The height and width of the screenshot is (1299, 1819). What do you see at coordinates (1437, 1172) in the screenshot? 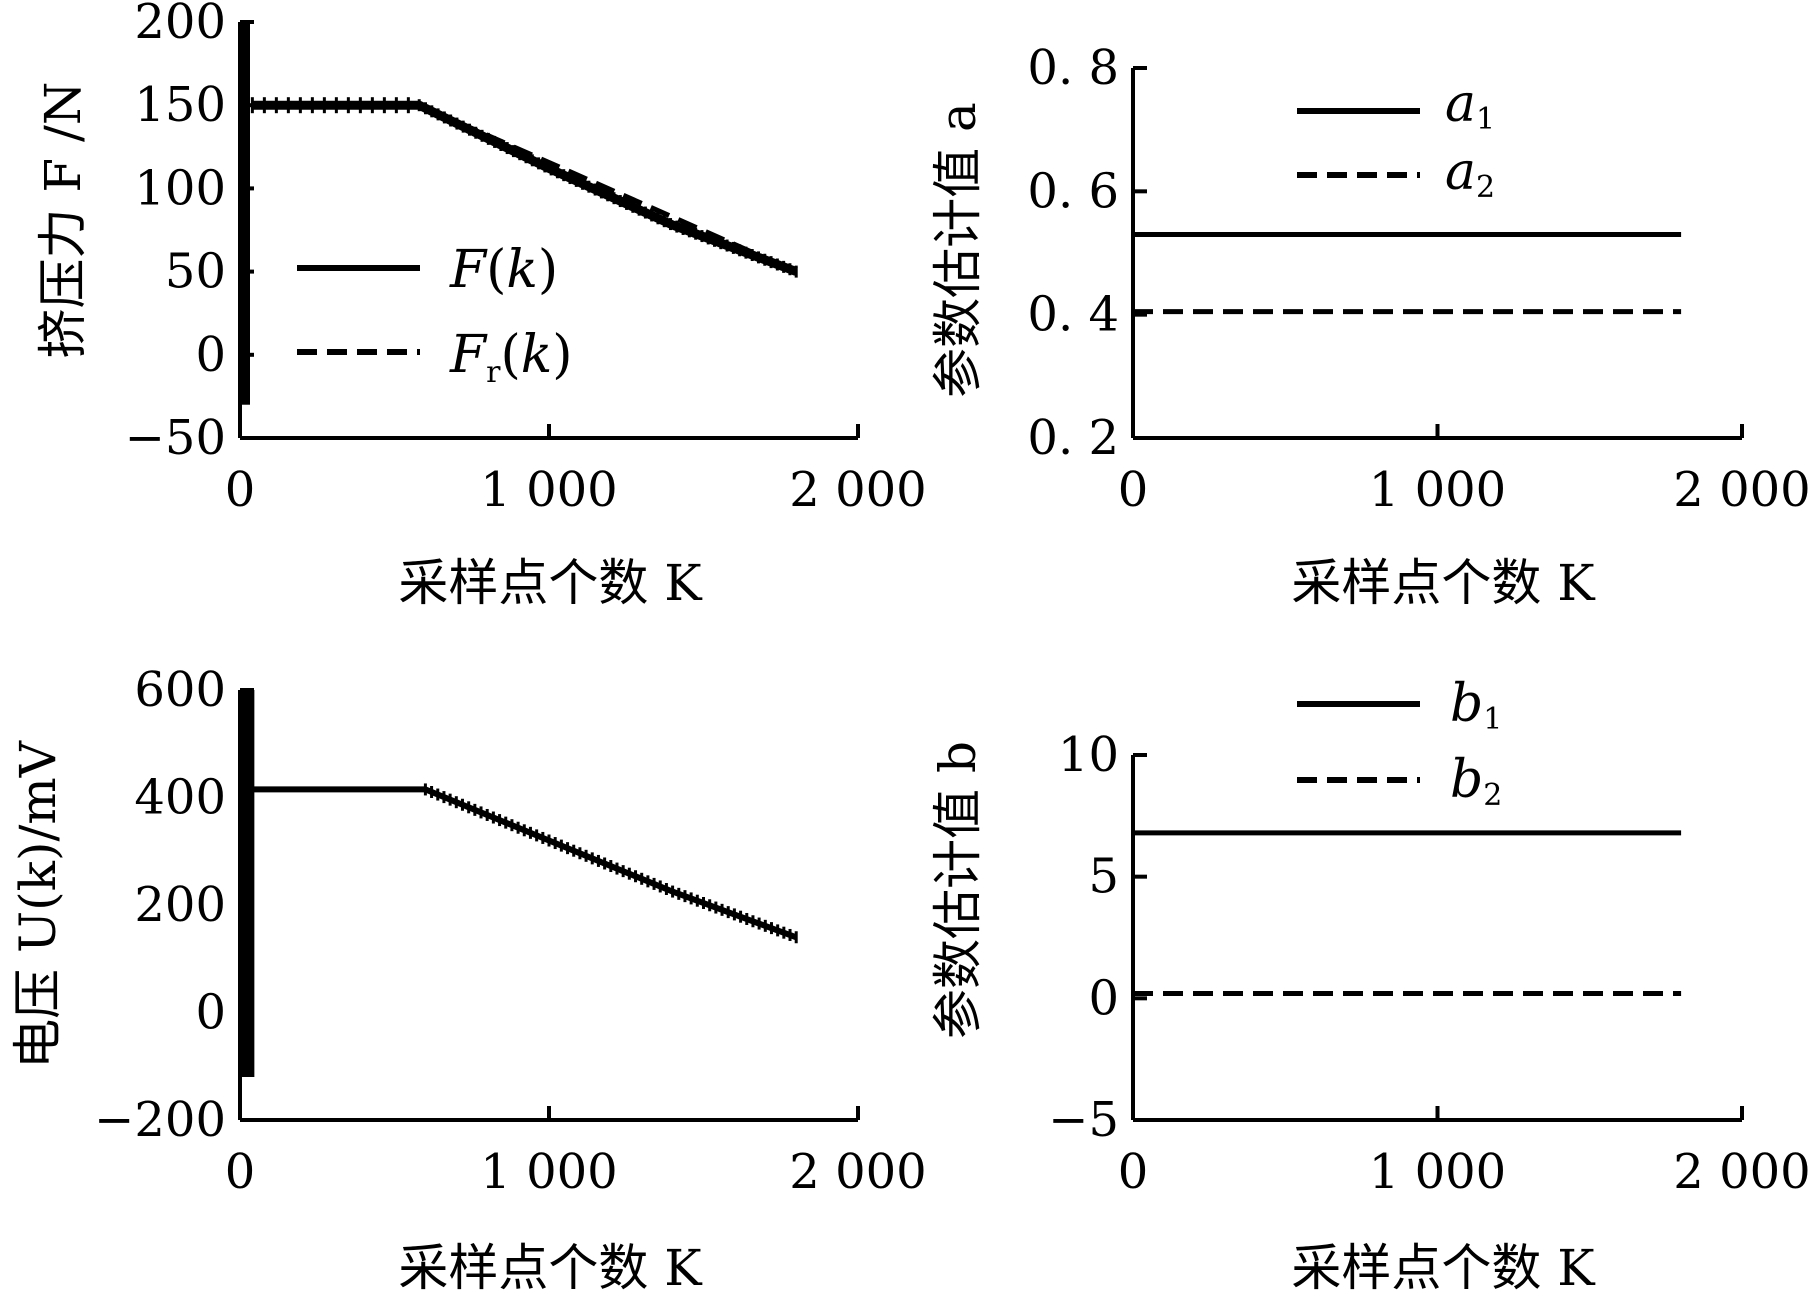
I see `param-b-x-tick-label: 1 000` at bounding box center [1437, 1172].